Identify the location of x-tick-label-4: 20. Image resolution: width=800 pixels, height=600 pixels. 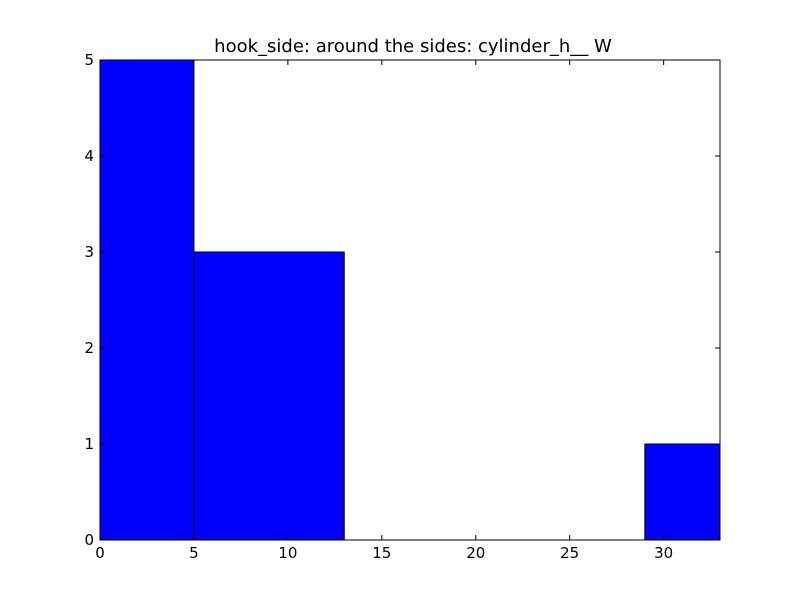
(475, 553).